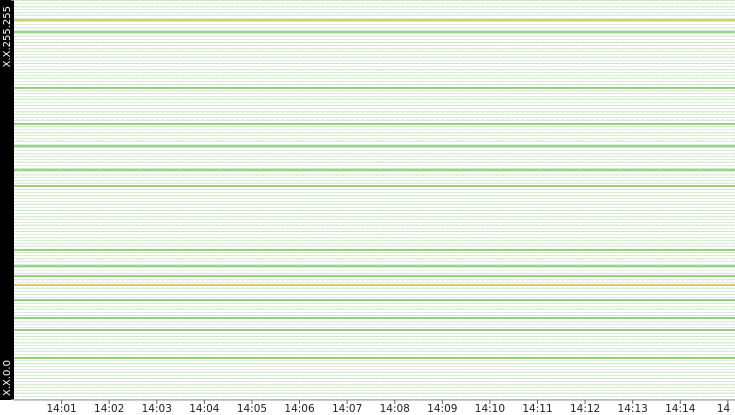  What do you see at coordinates (299, 409) in the screenshot?
I see `x-tick-label: 14:06` at bounding box center [299, 409].